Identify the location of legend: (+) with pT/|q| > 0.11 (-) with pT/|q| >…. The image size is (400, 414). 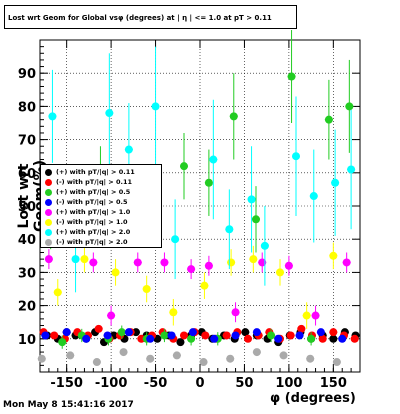
(101, 206).